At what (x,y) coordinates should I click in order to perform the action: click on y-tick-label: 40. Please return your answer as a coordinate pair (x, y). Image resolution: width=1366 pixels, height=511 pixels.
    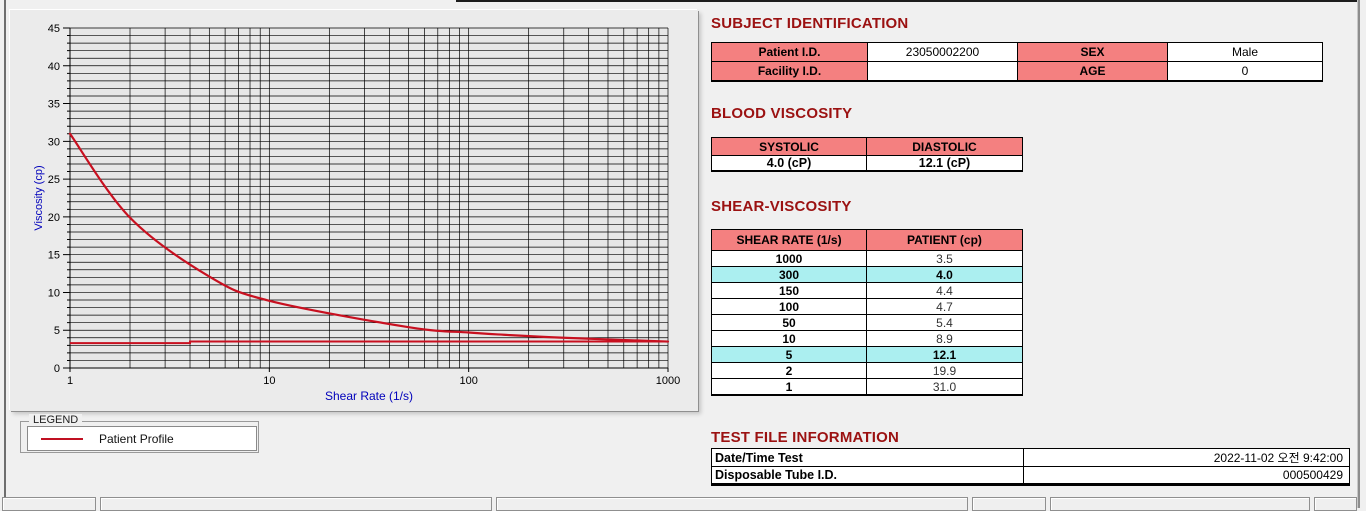
    Looking at the image, I should click on (54, 67).